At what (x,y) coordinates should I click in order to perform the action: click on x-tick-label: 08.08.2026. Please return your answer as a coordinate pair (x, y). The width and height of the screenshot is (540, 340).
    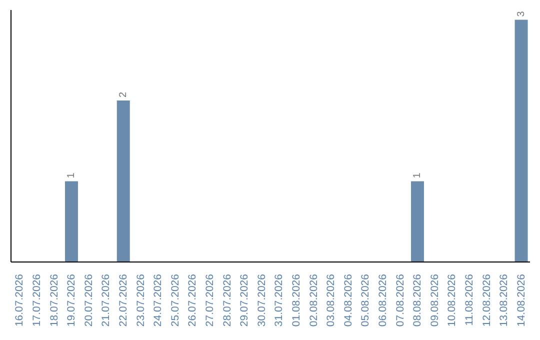
    Looking at the image, I should click on (418, 300).